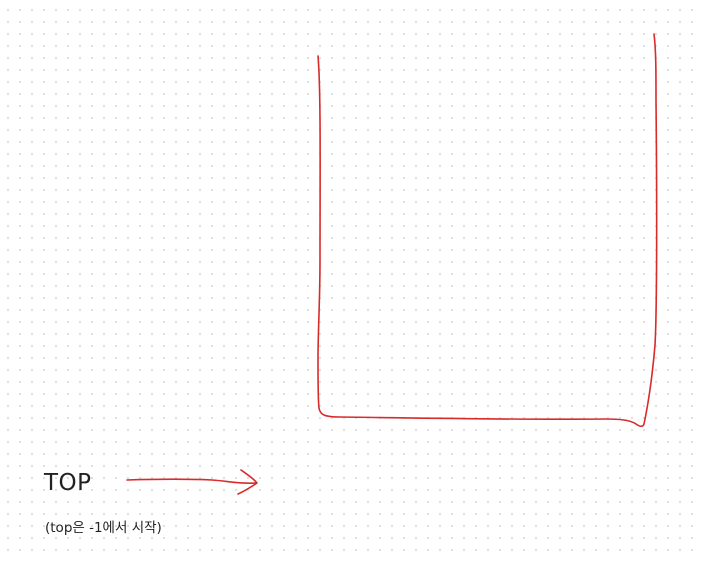 This screenshot has height=561, width=702. Describe the element at coordinates (103, 528) in the screenshot. I see `top-start-note: (top은 -1에서 시작)` at that location.